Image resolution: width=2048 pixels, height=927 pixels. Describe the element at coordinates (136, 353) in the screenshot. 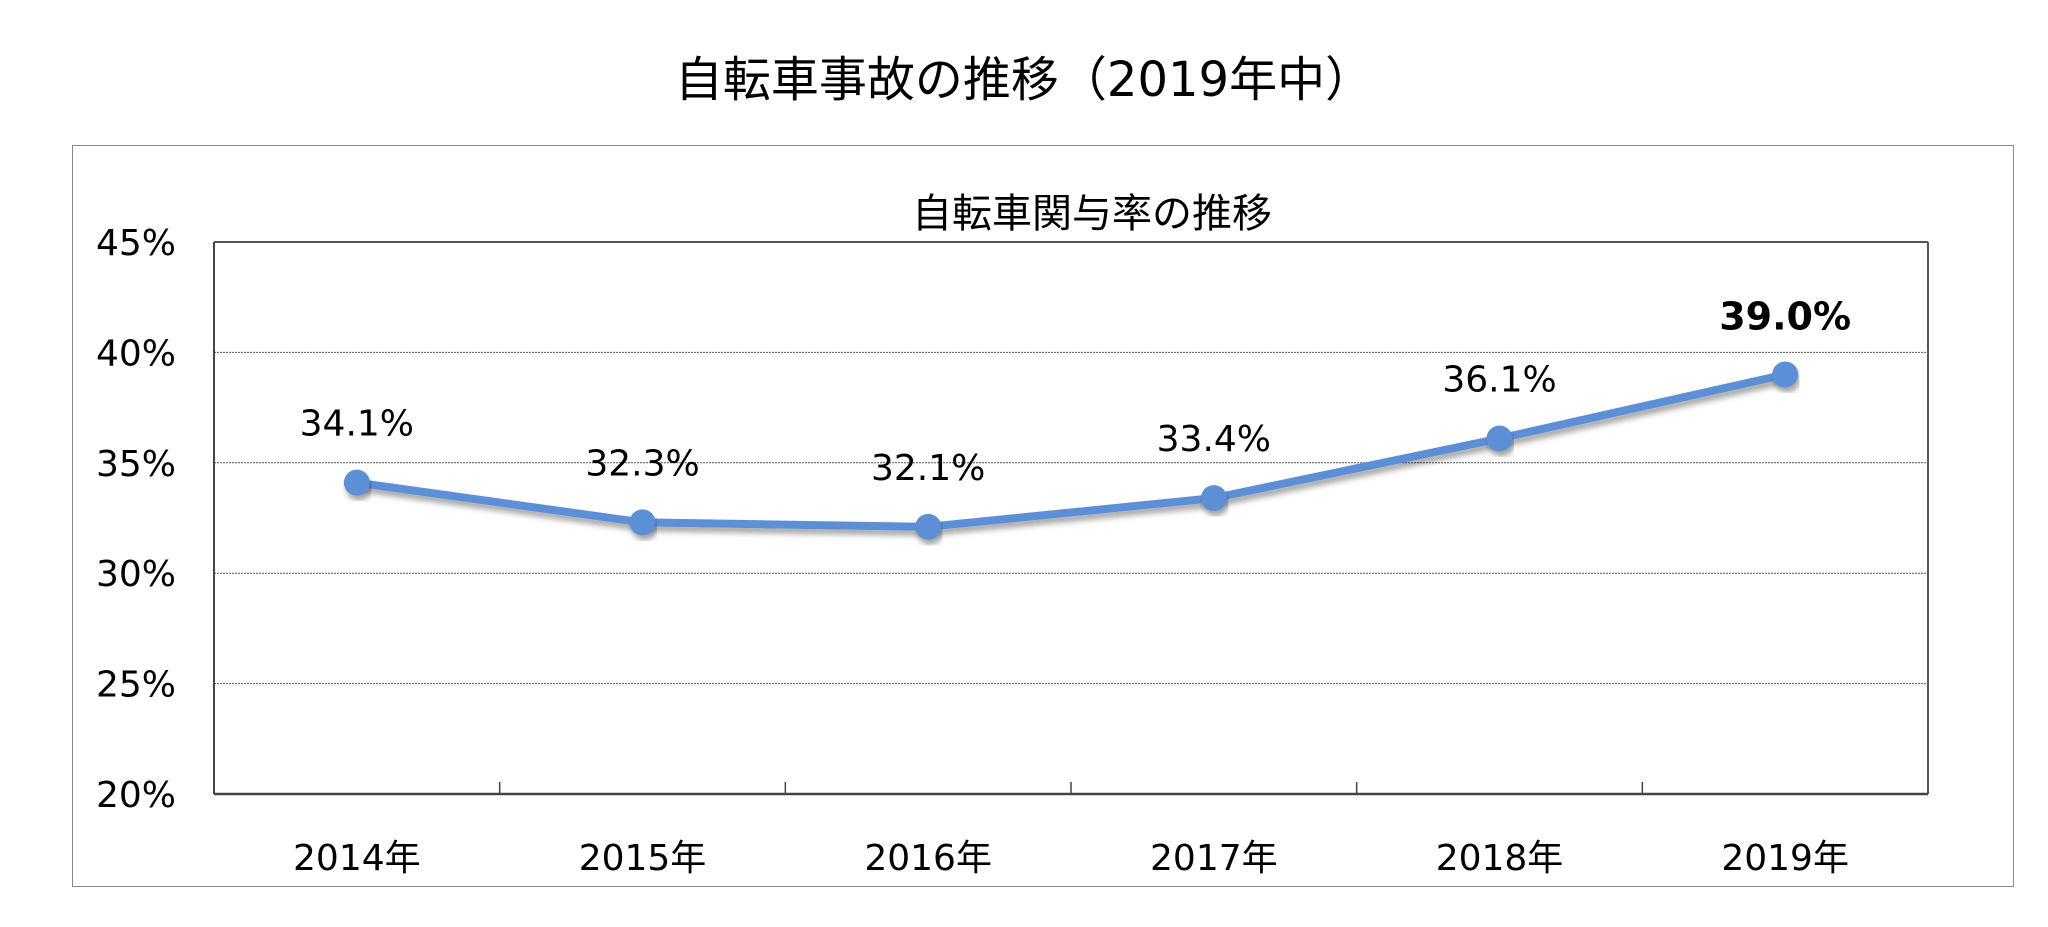

I see `y-tick-label: 40%` at that location.